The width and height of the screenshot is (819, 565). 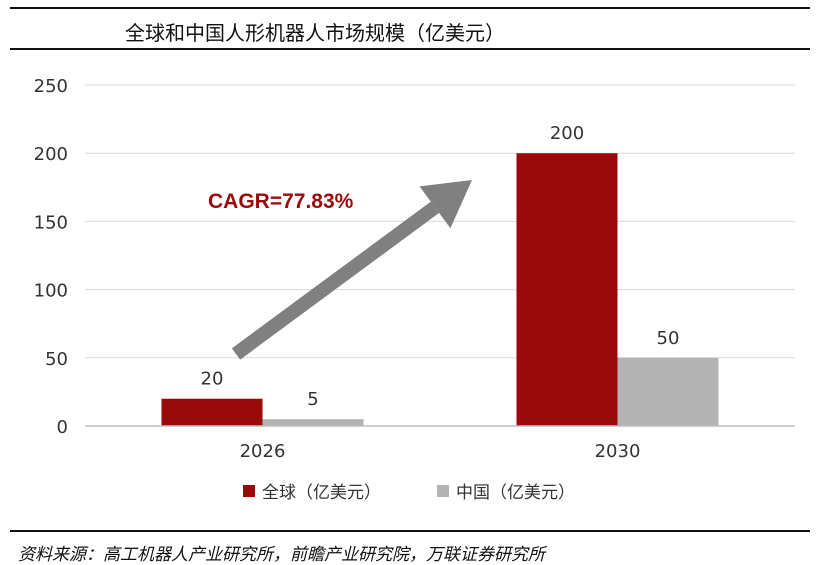 I want to click on page-title: 全球和中国人形机器人市场规模（亿美元）, so click(x=315, y=33).